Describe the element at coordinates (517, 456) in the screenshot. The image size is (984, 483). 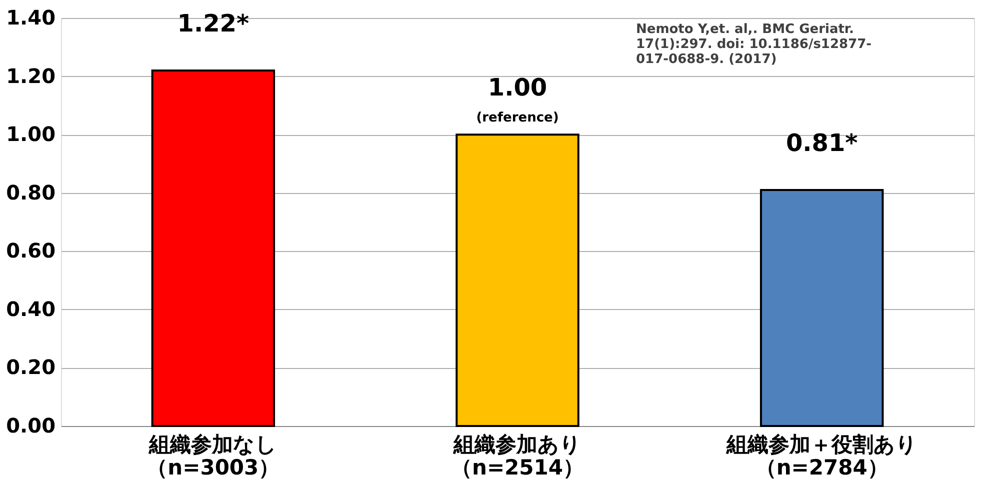
I see `x-tick-label: 組織参加あり（n=2514）` at that location.